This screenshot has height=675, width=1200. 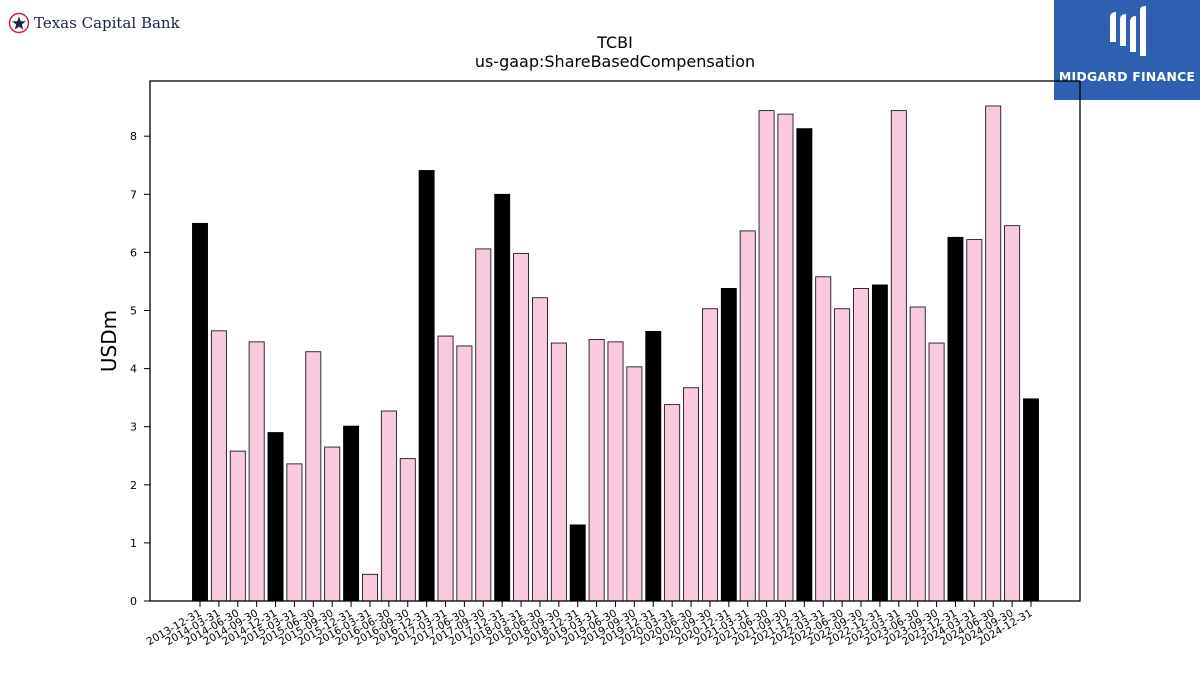 I want to click on midgard-mark-icon, so click(x=1128, y=31).